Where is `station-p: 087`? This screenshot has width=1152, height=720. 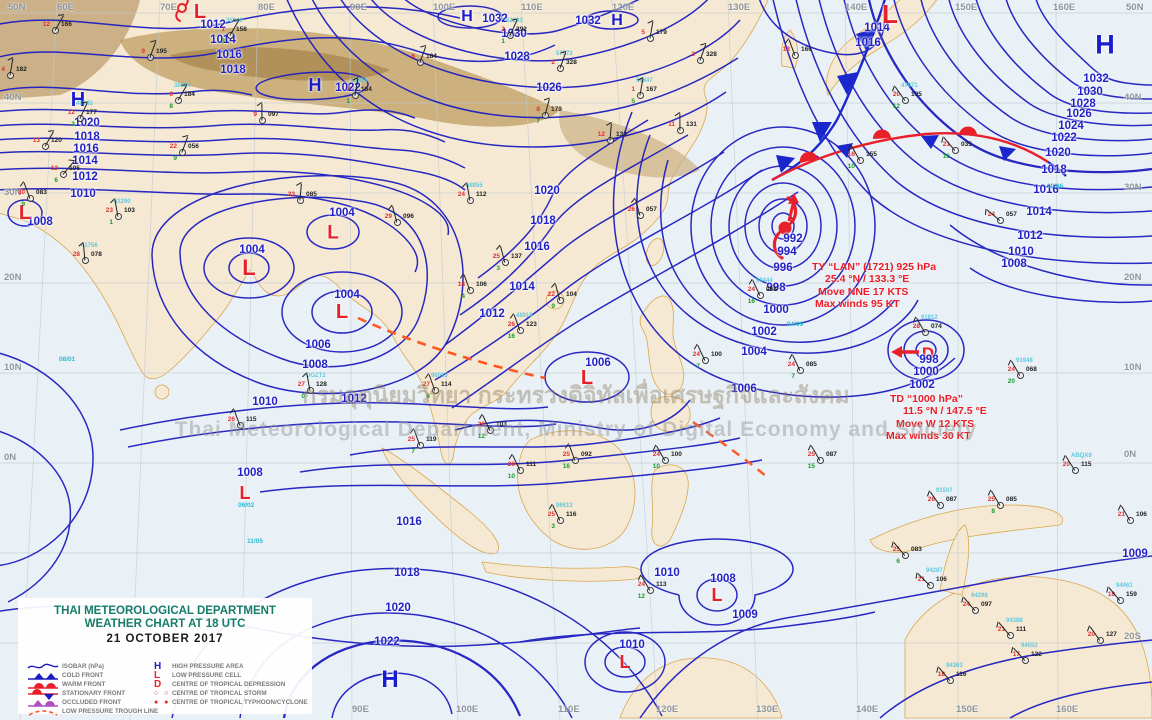 station-p: 087 is located at coordinates (951, 499).